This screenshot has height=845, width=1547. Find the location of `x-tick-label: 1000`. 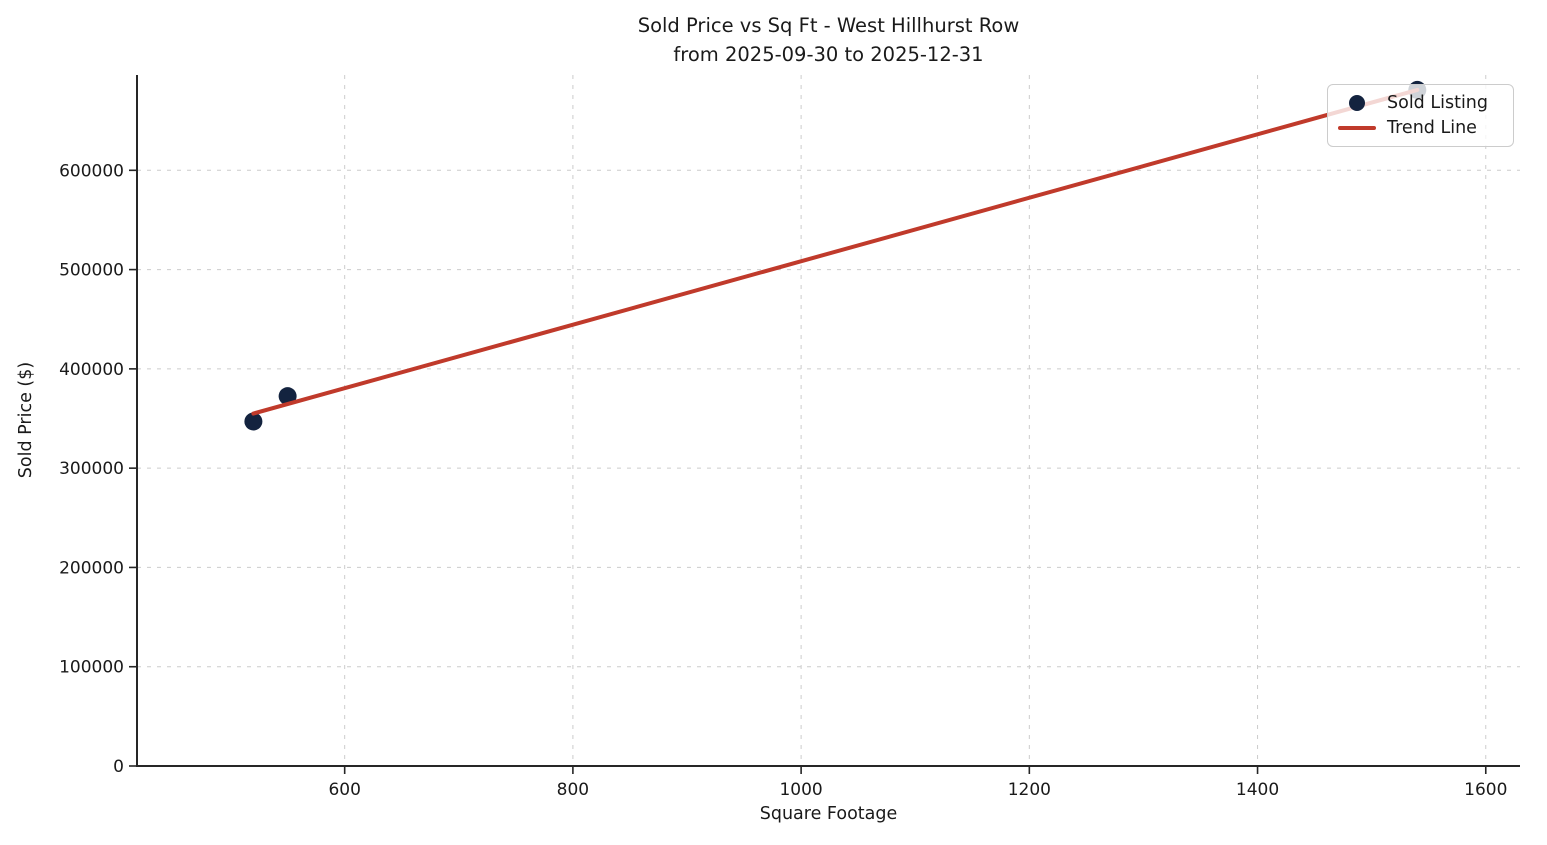

x-tick-label: 1000 is located at coordinates (800, 790).